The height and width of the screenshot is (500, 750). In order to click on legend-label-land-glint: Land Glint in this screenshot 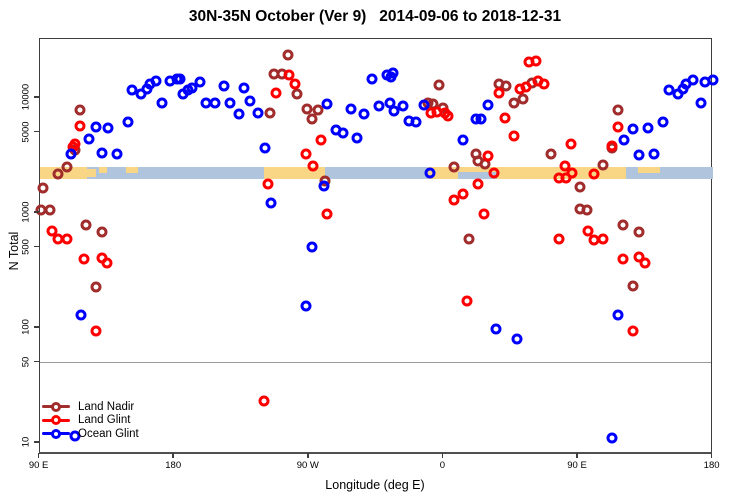, I will do `click(104, 420)`.